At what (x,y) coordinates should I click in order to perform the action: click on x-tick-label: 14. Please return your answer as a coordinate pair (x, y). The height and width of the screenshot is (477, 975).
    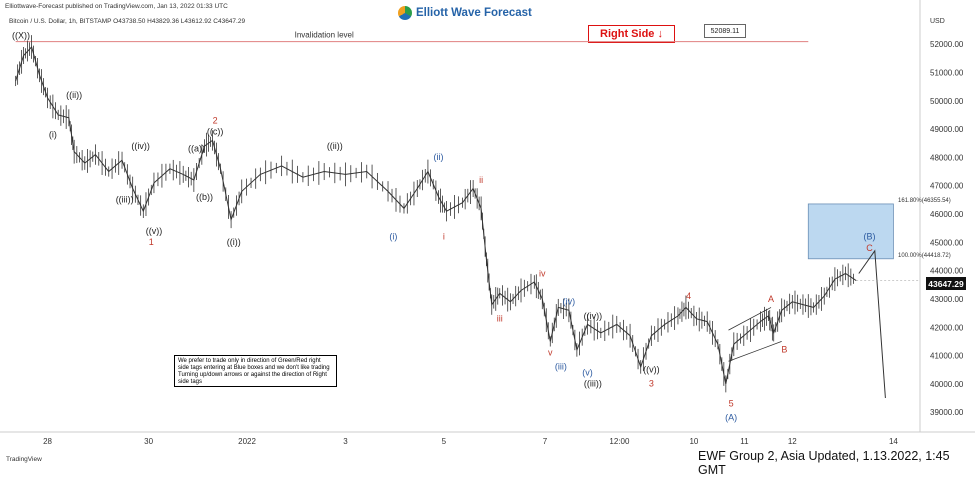
    Looking at the image, I should click on (893, 441).